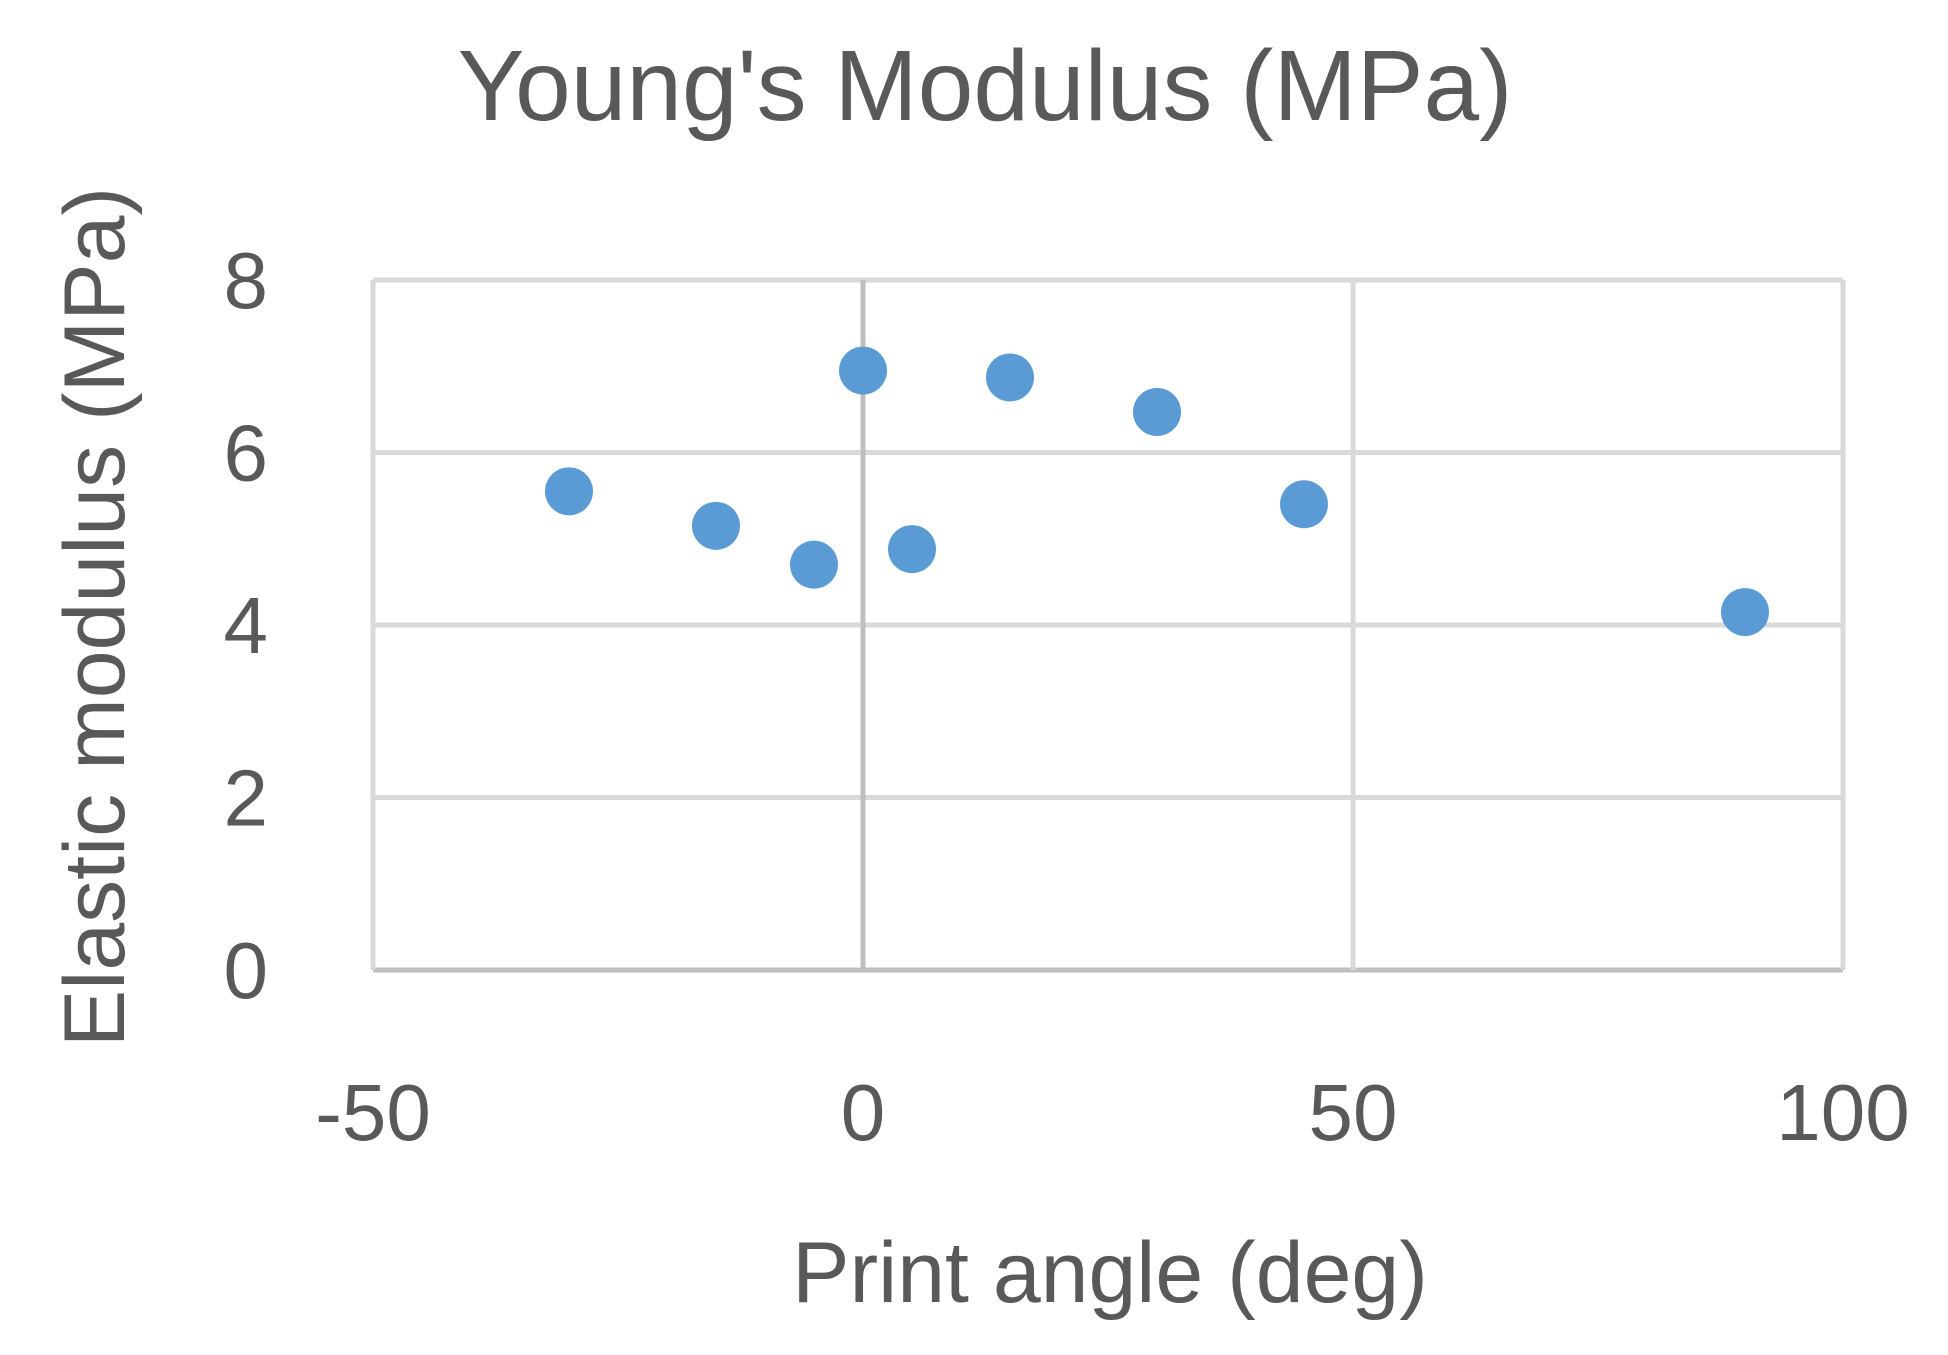 This screenshot has height=1355, width=1948. What do you see at coordinates (1353, 1112) in the screenshot?
I see `x-tick-label: 50` at bounding box center [1353, 1112].